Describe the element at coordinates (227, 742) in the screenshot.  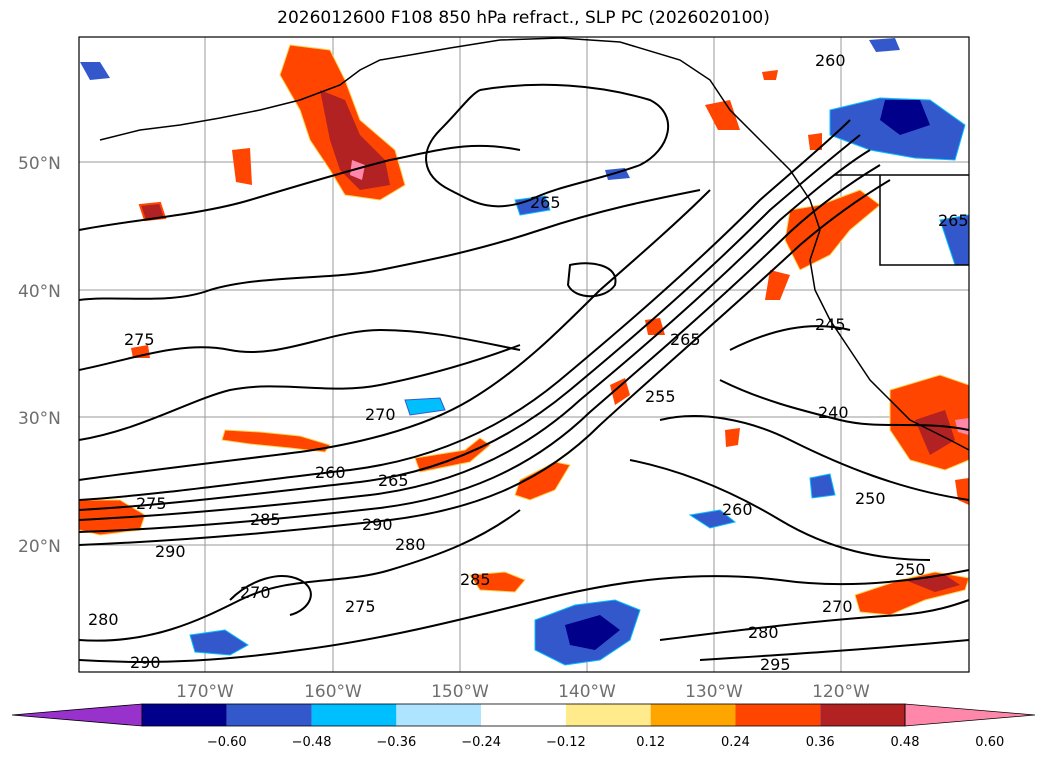
I see `colorbar-tick-label: −0.60` at that location.